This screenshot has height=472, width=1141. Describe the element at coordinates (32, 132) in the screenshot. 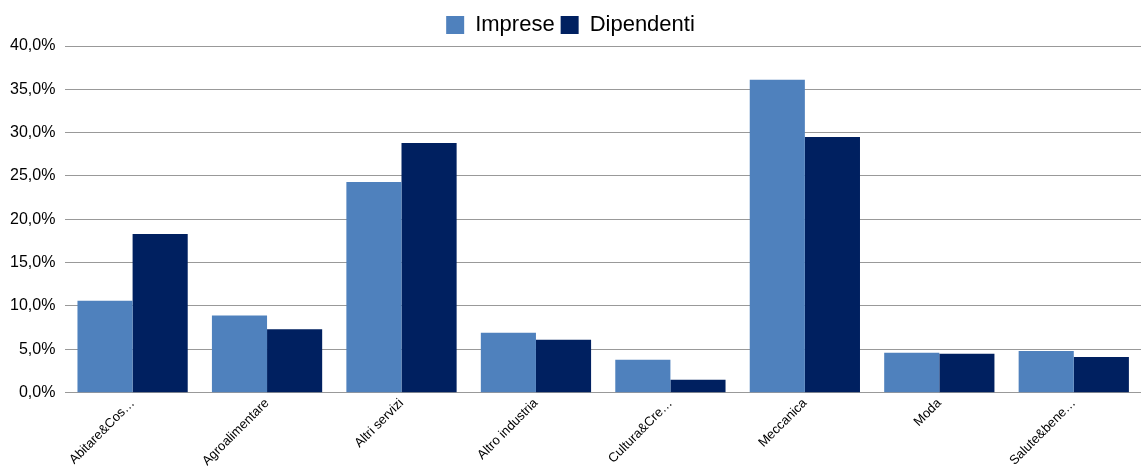

I see `y-tick-label: 30,0%` at that location.